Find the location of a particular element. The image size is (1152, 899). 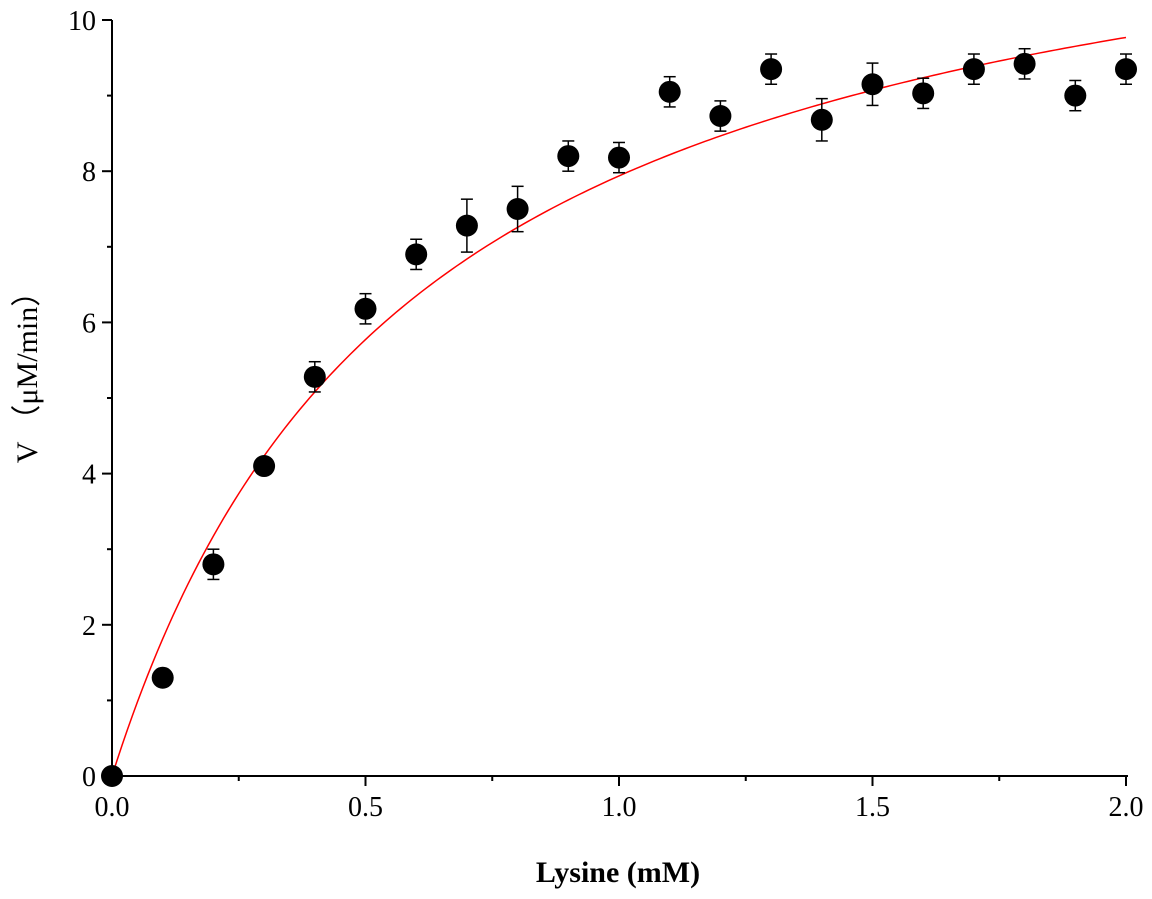

x-axis-title: Lysine (mM) is located at coordinates (618, 872).